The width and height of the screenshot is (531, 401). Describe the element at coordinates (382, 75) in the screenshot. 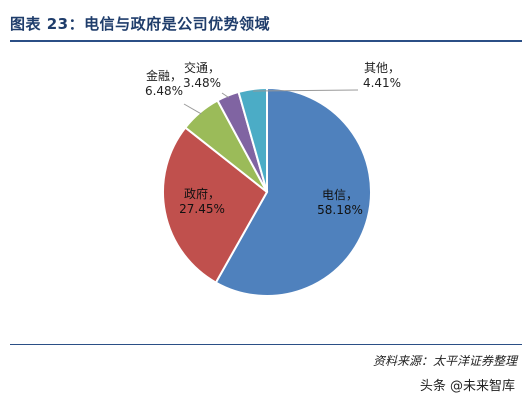

I see `data-label-4: 其他， 4.41%` at that location.